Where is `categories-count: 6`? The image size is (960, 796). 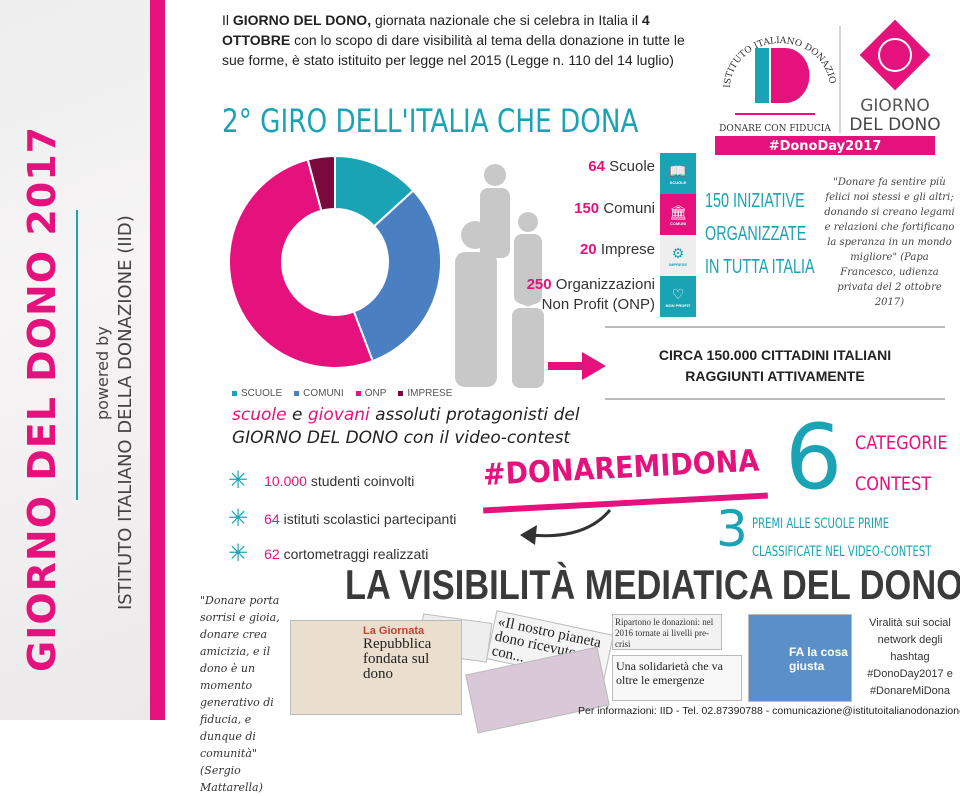 categories-count: 6 is located at coordinates (814, 457).